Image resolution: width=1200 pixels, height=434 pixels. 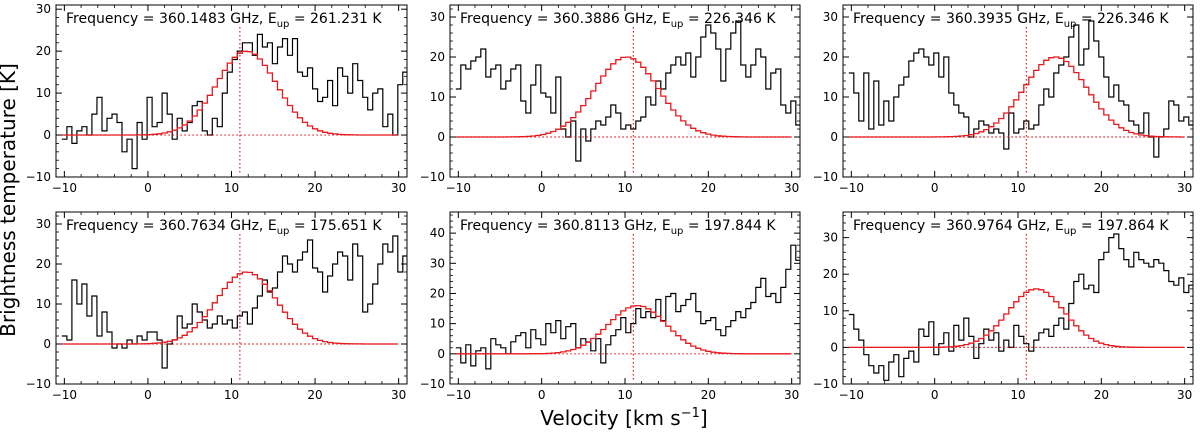 I want to click on panel-title-suffix: = 175.651 K, so click(x=335, y=226).